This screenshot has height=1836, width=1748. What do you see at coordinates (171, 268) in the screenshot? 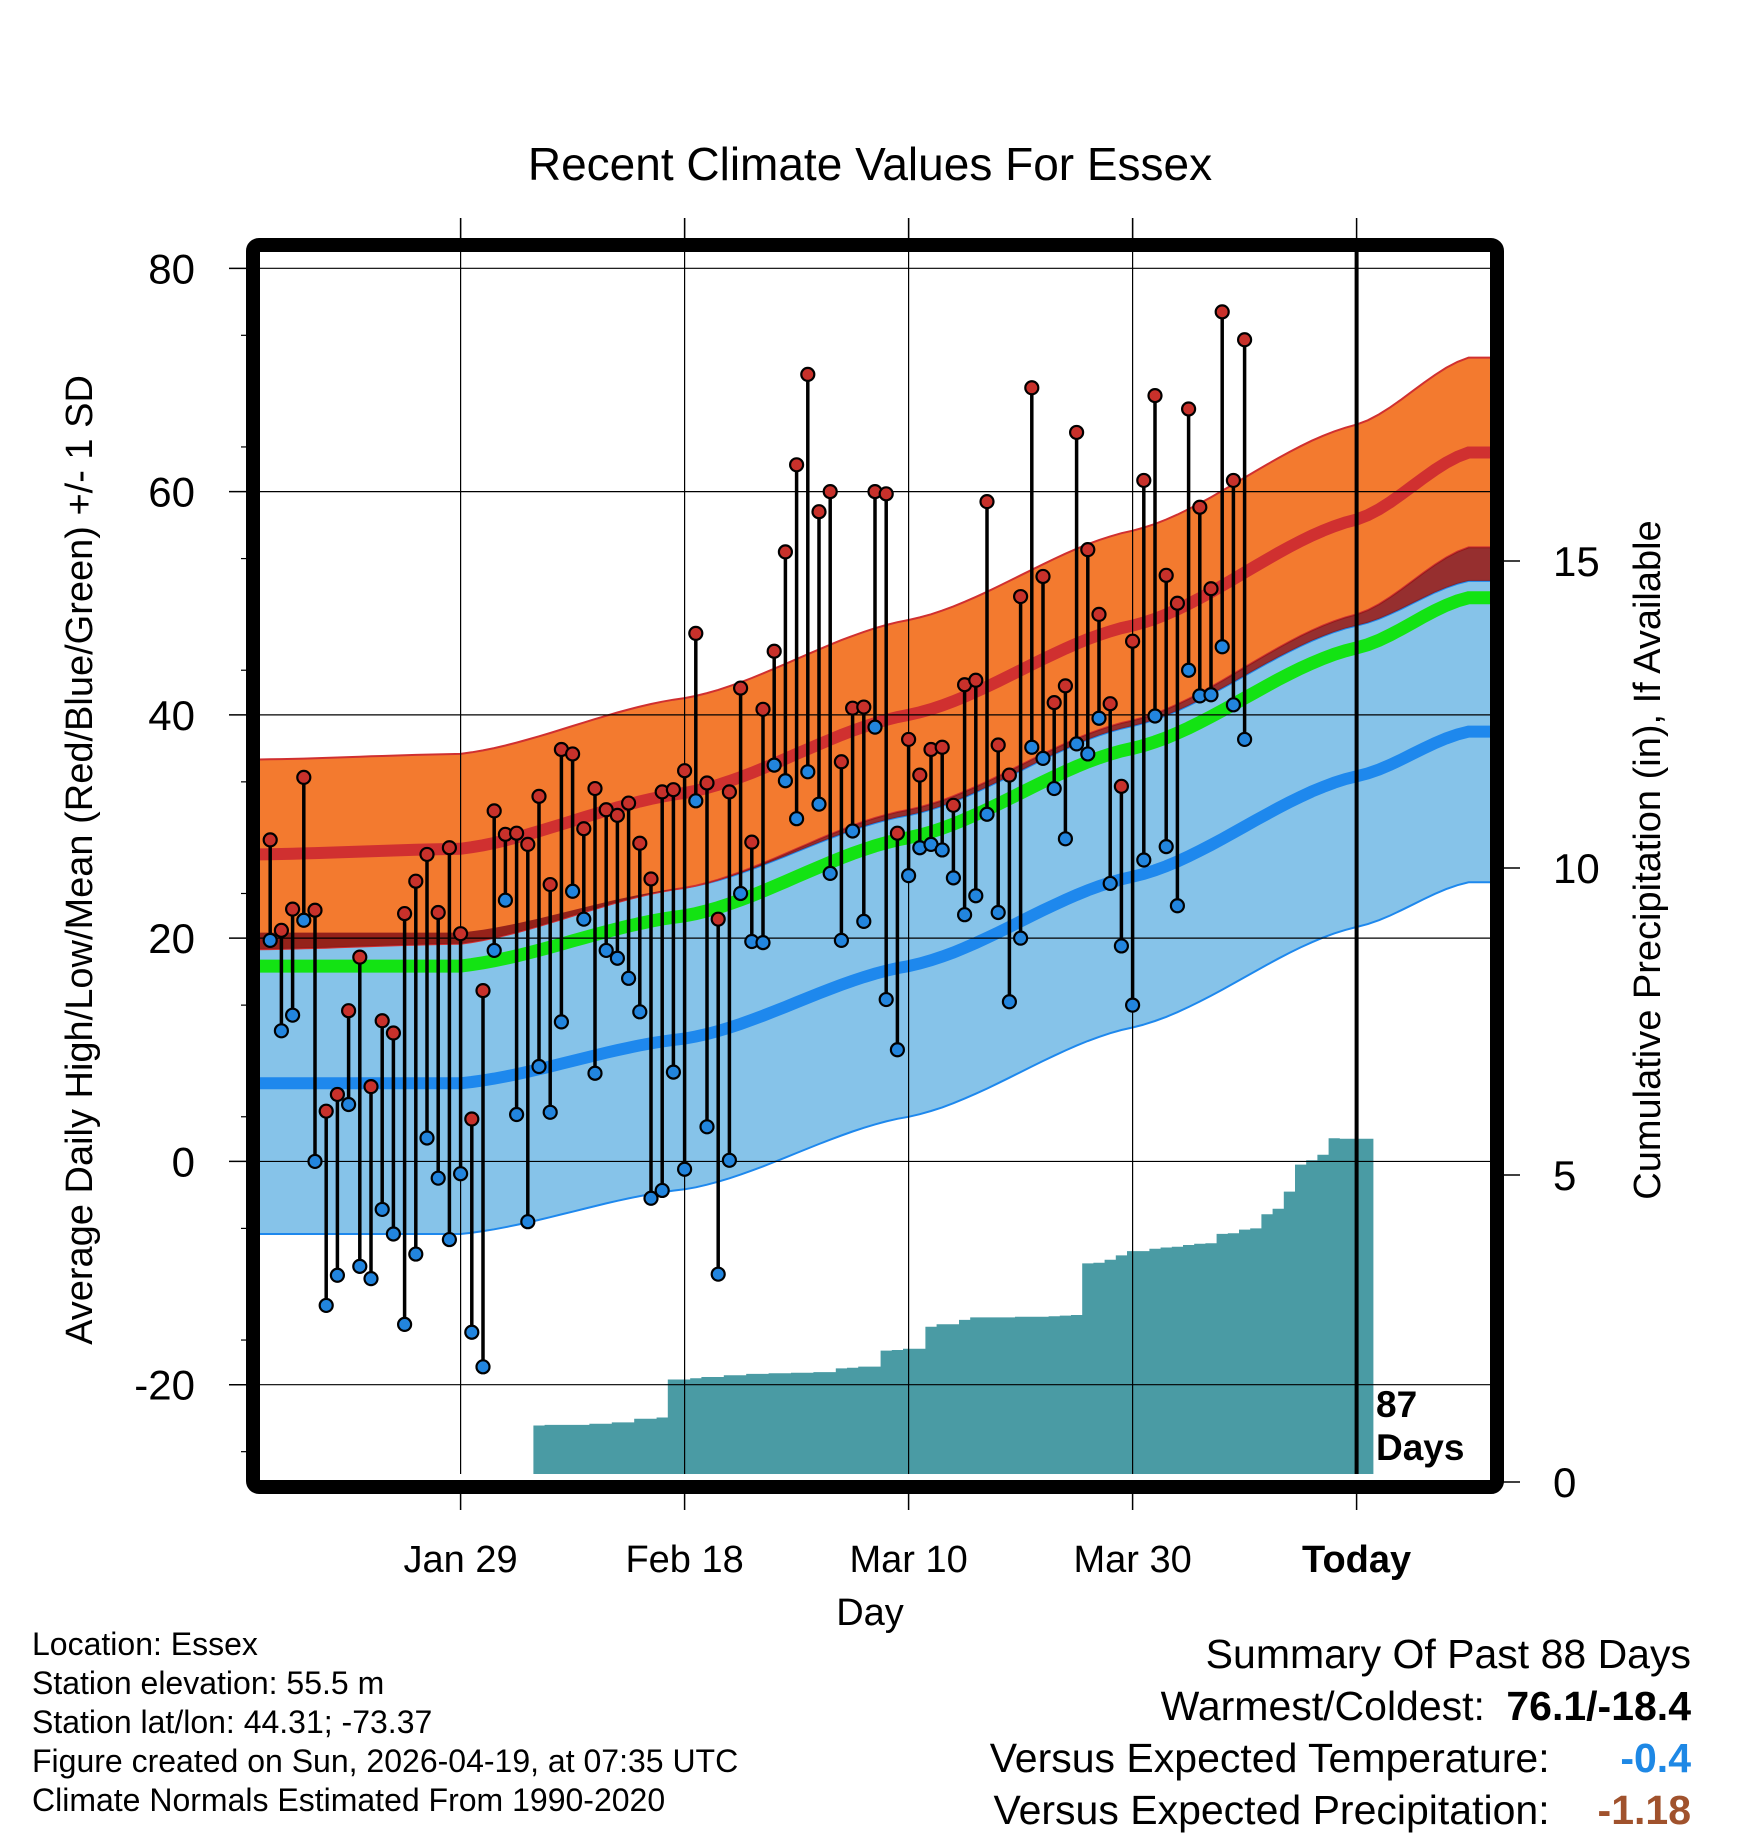
I see `y-tick-label: 80` at bounding box center [171, 268].